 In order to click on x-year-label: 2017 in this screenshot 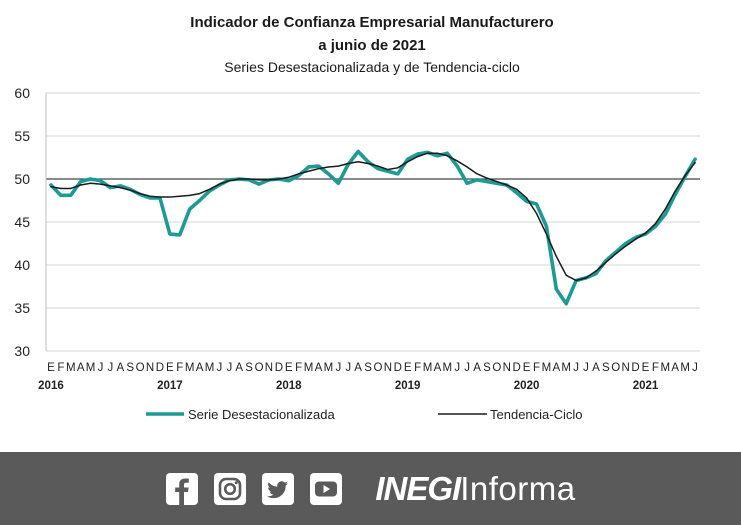, I will do `click(170, 386)`.